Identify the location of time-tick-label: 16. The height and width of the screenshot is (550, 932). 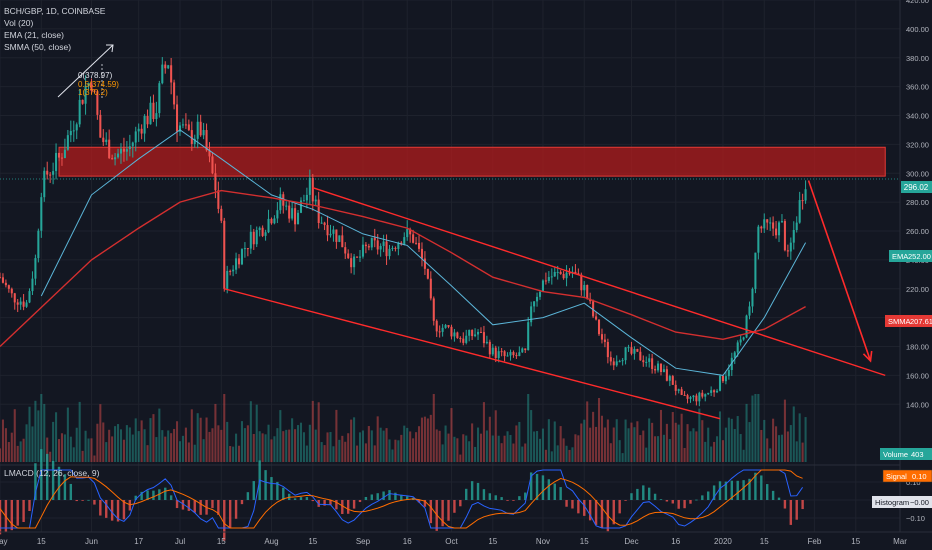
(675, 541).